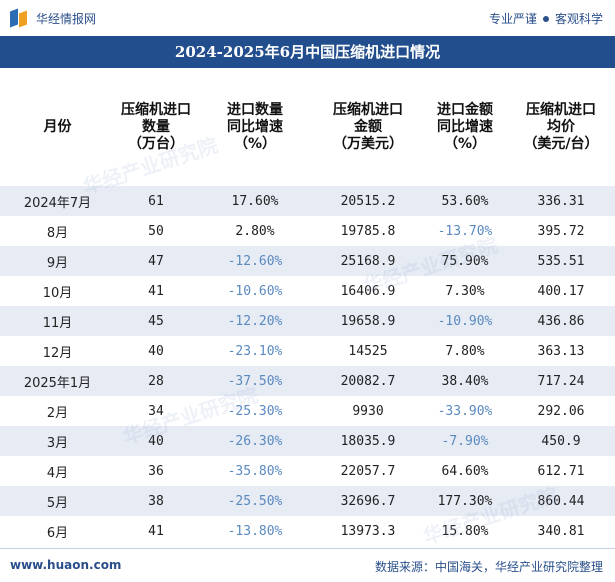  I want to click on cell-amount-yoy: 177.30%, so click(465, 501).